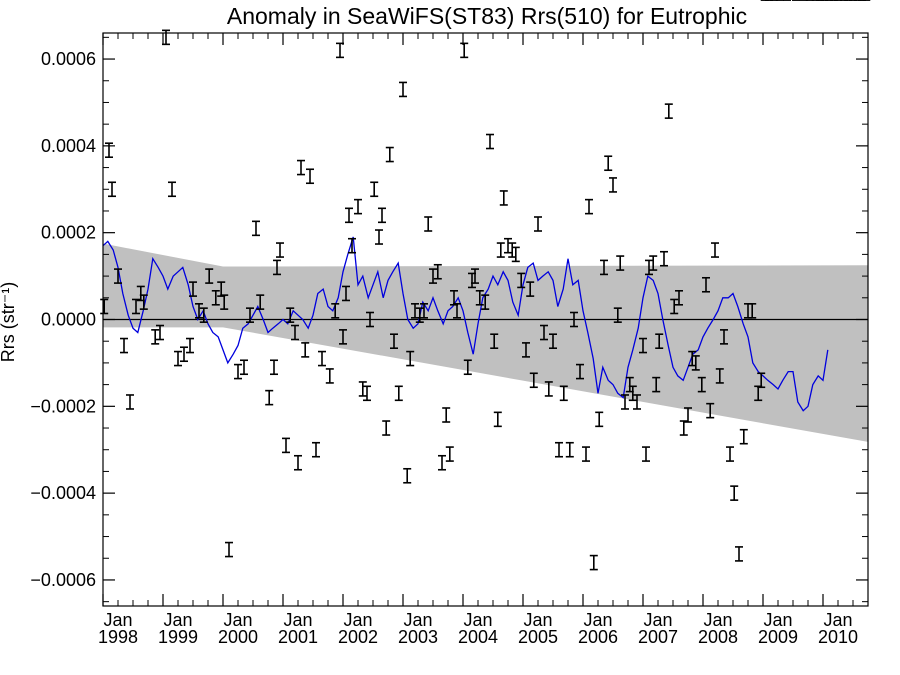 The width and height of the screenshot is (900, 675). I want to click on x-tick-year: 2002, so click(358, 637).